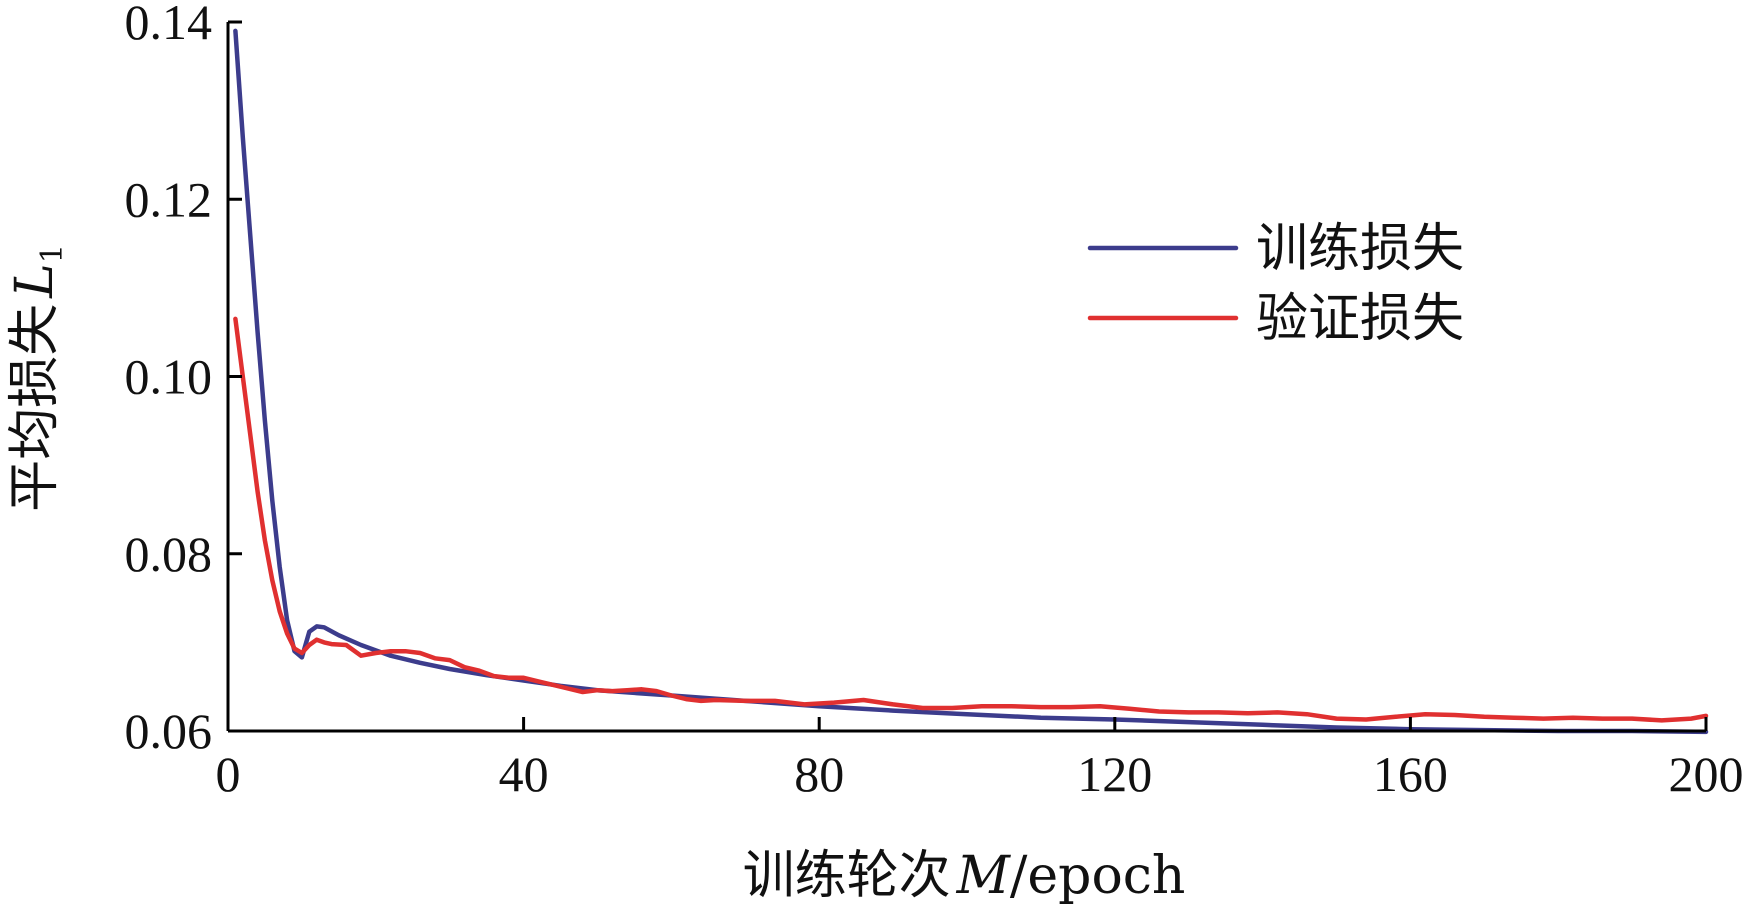 Image resolution: width=1748 pixels, height=906 pixels. Describe the element at coordinates (1114, 774) in the screenshot. I see `x-tick-label: 120` at that location.